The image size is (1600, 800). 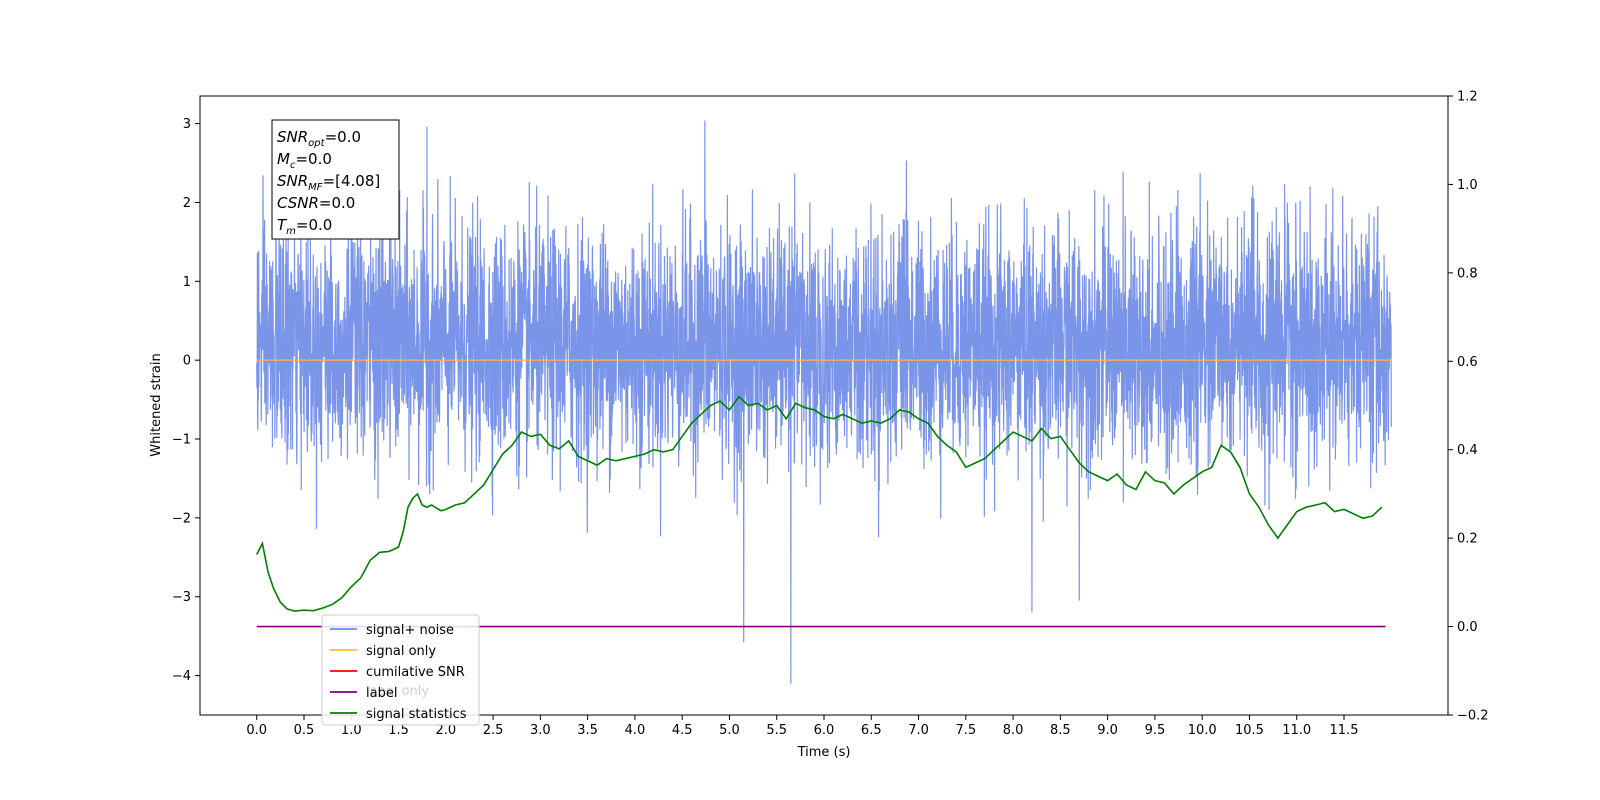 I want to click on y2-tick-label: 0.6, so click(x=1467, y=362).